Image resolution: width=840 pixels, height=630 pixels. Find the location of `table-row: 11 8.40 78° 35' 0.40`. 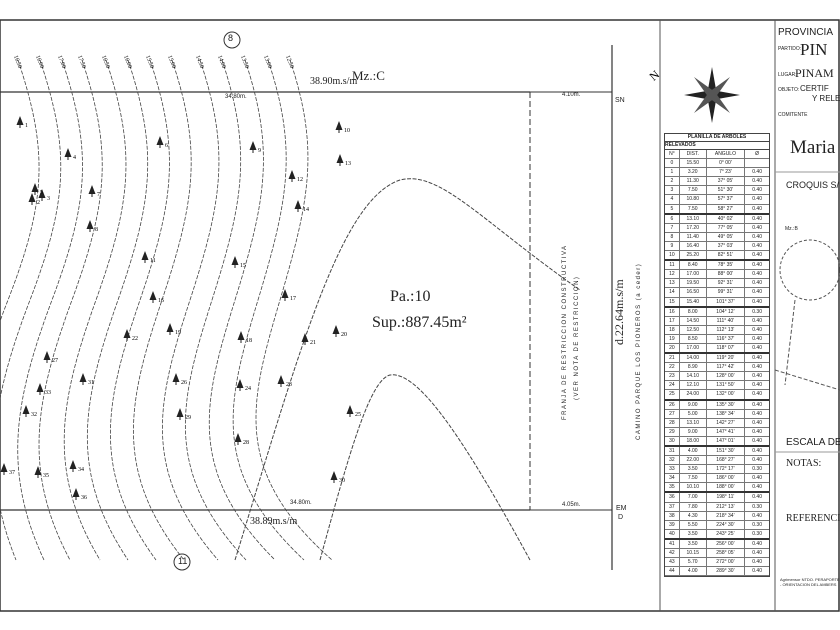

table-row: 11 8.40 78° 35' 0.40 is located at coordinates (717, 266).